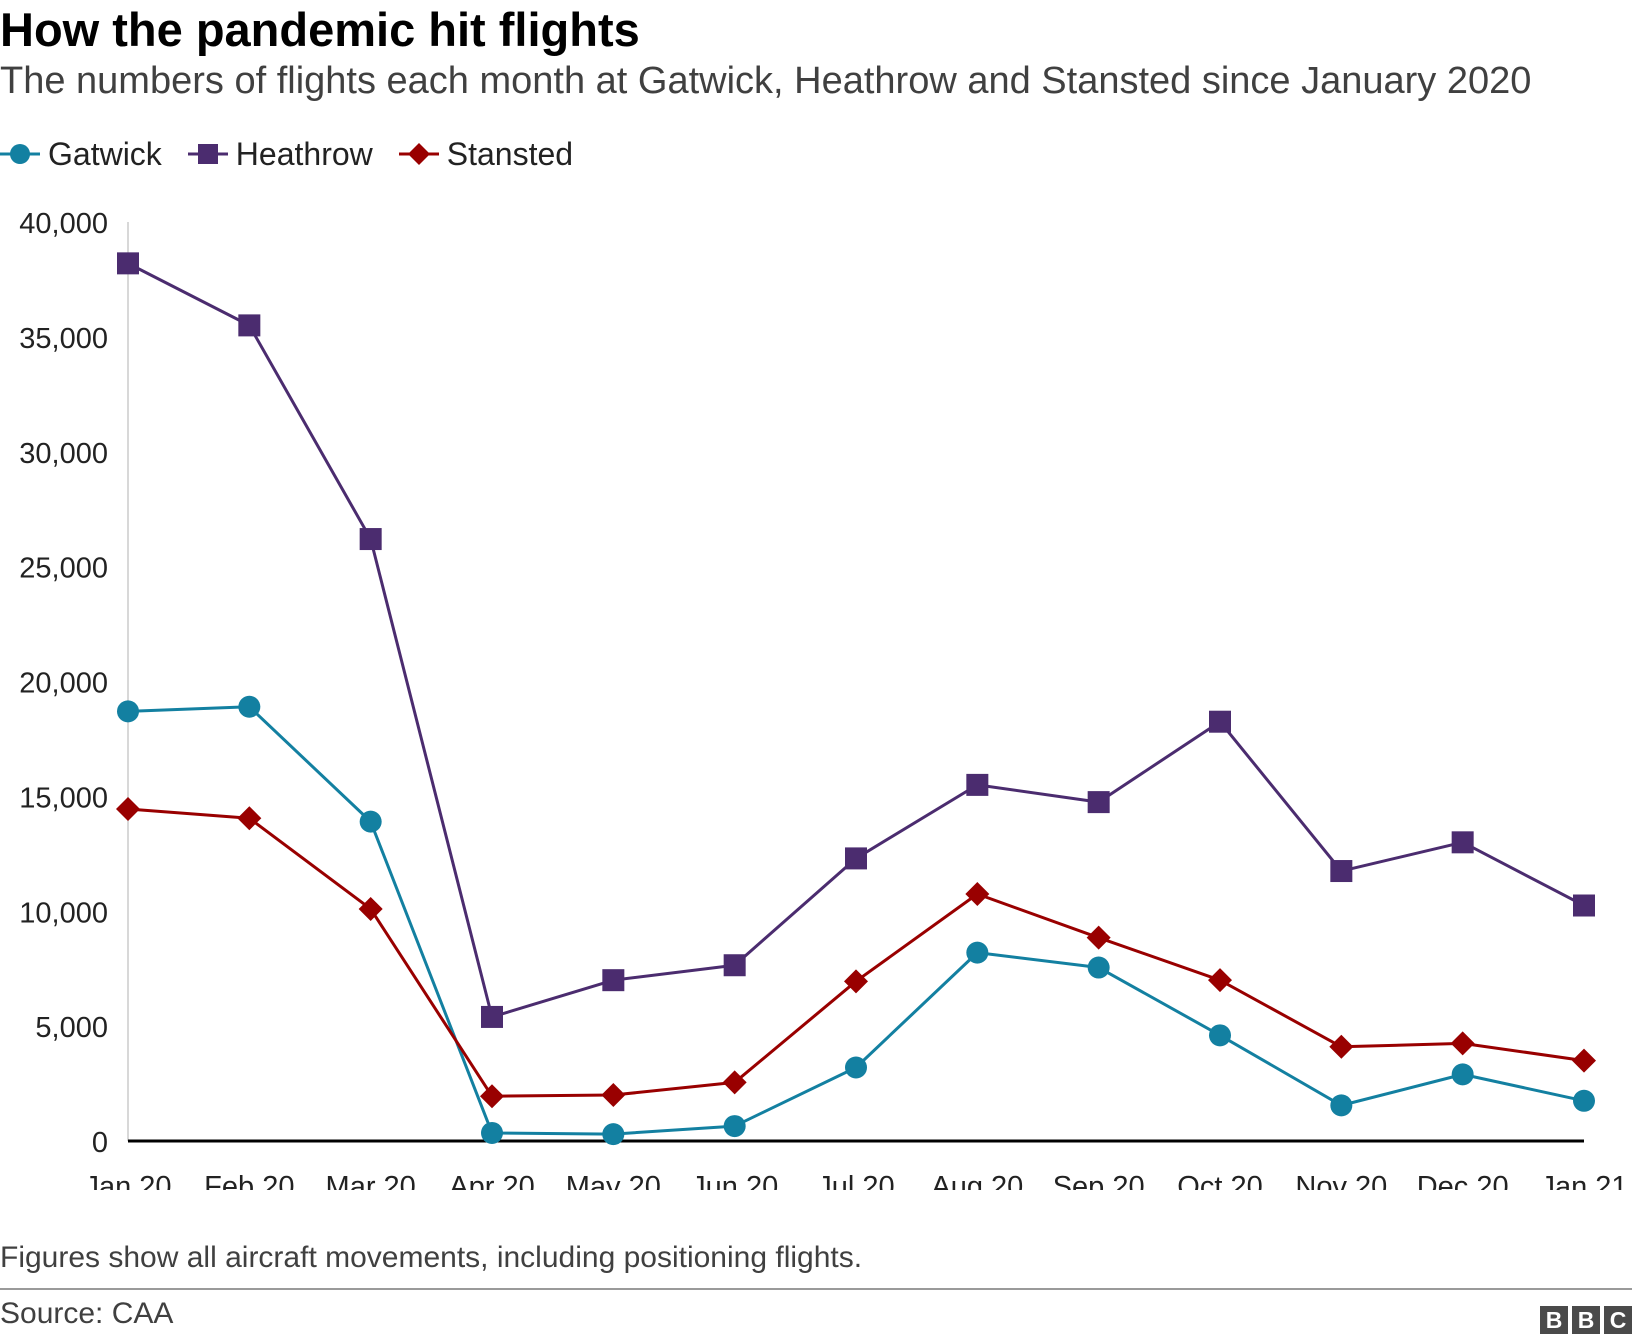 This screenshot has width=1632, height=1340. Describe the element at coordinates (1618, 1320) in the screenshot. I see `logo-letter: C` at that location.